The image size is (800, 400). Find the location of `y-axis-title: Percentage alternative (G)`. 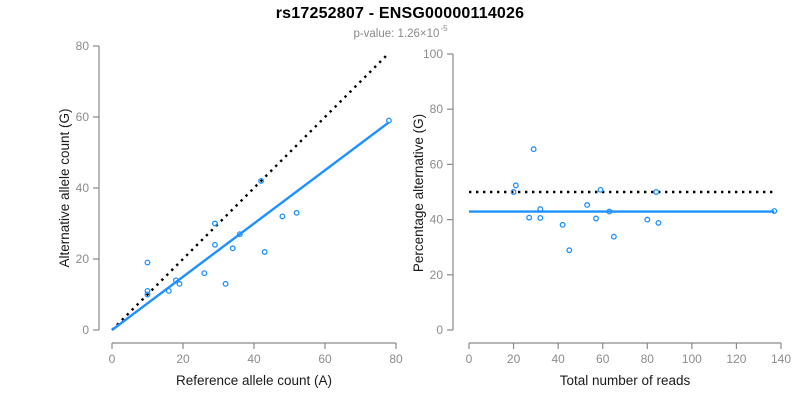

y-axis-title: Percentage alternative (G) is located at coordinates (418, 193).